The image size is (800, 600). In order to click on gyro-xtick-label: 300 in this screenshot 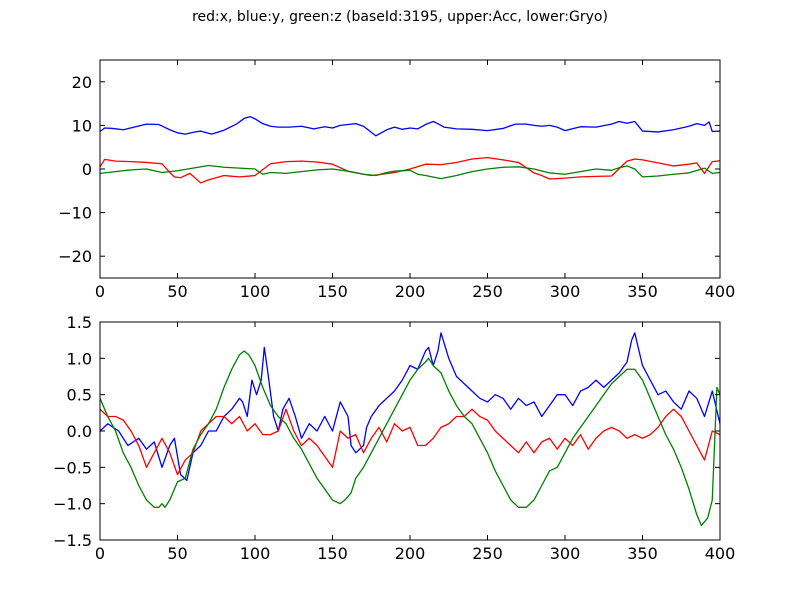, I will do `click(565, 553)`.